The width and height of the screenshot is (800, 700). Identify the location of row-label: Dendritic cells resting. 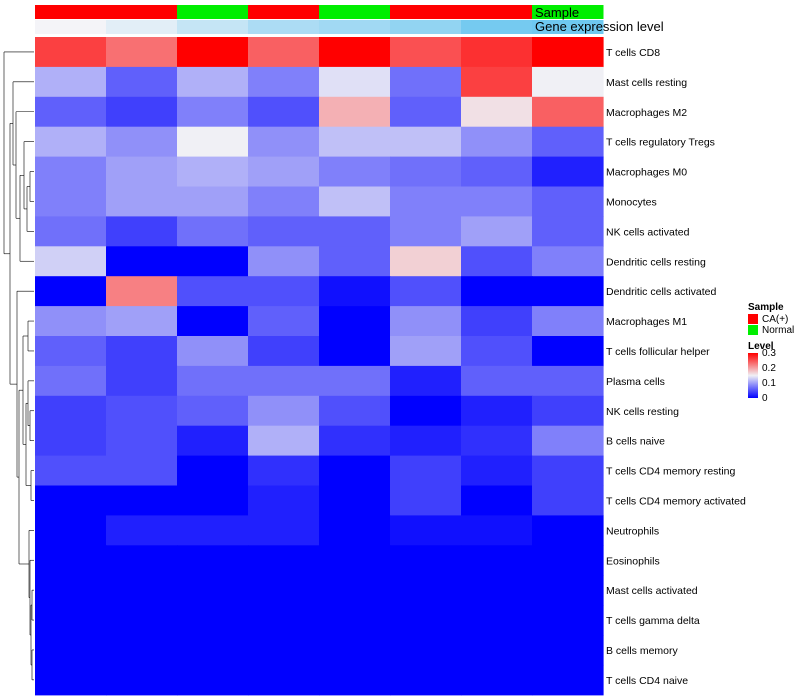
(656, 262).